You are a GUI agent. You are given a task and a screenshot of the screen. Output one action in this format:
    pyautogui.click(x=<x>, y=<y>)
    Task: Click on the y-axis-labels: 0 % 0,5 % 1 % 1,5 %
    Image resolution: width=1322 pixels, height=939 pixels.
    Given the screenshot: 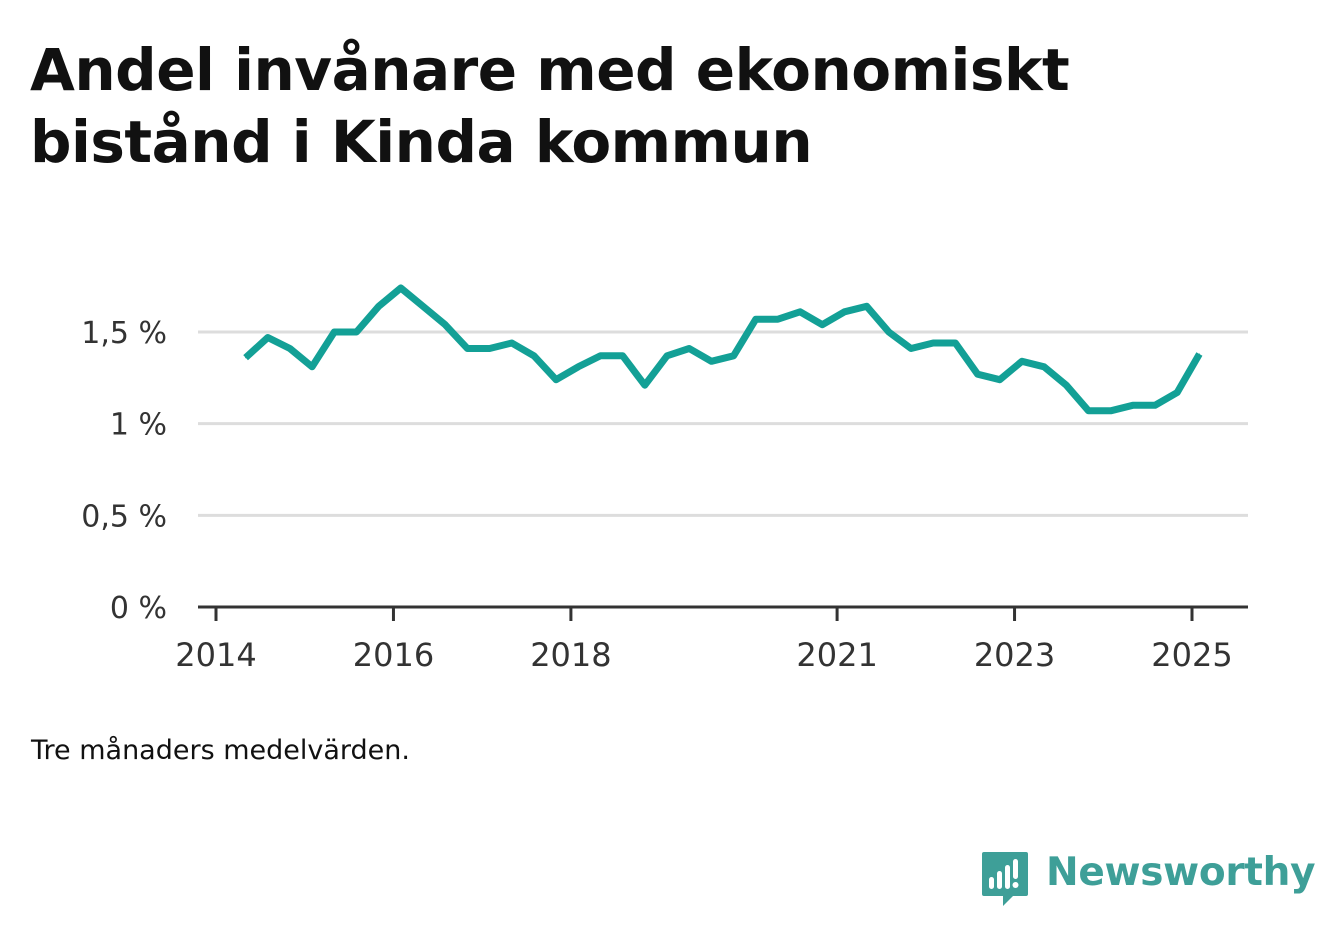 What is the action you would take?
    pyautogui.click(x=124, y=471)
    